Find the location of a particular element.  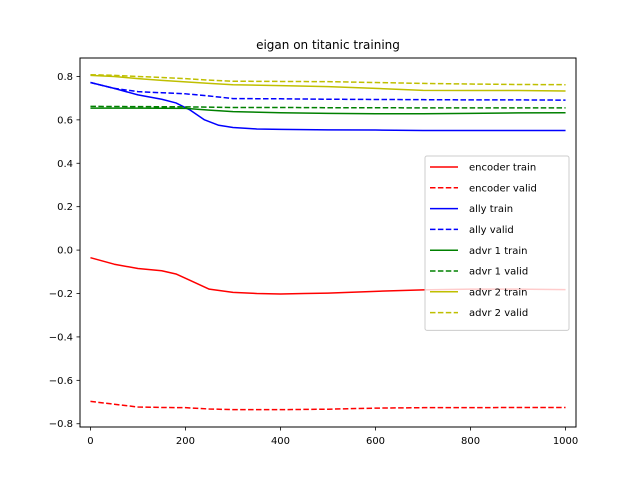

legend-label: ally train is located at coordinates (491, 209).